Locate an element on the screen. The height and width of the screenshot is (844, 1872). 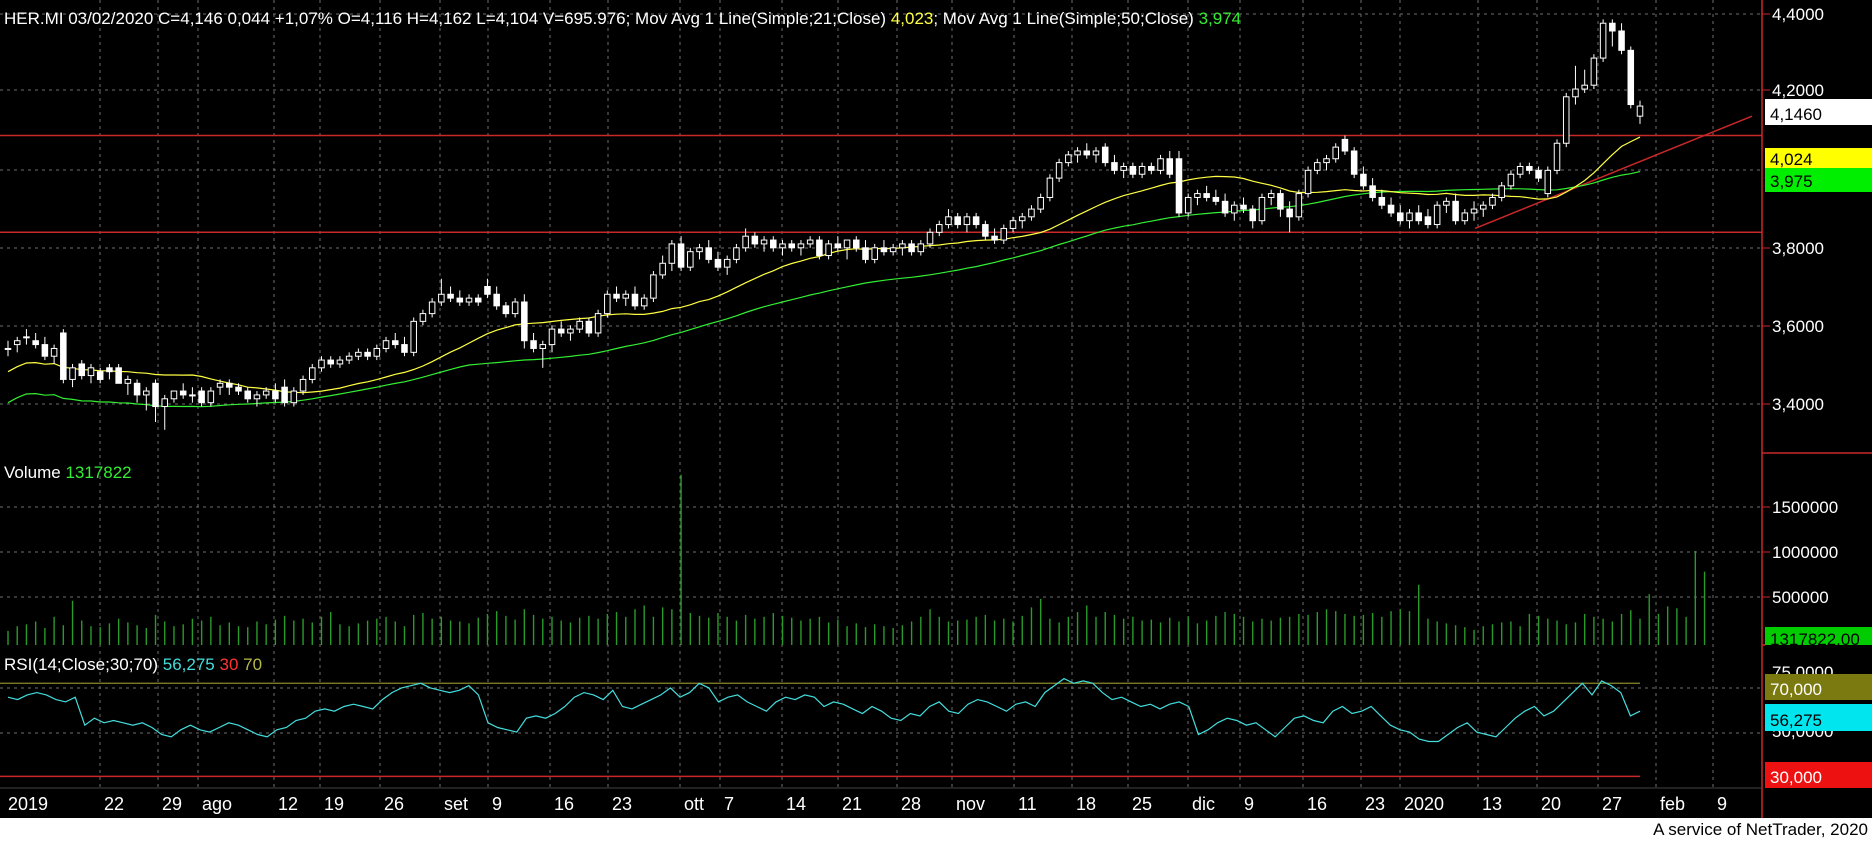
rsi-tick-mask is located at coordinates (1818, 651).